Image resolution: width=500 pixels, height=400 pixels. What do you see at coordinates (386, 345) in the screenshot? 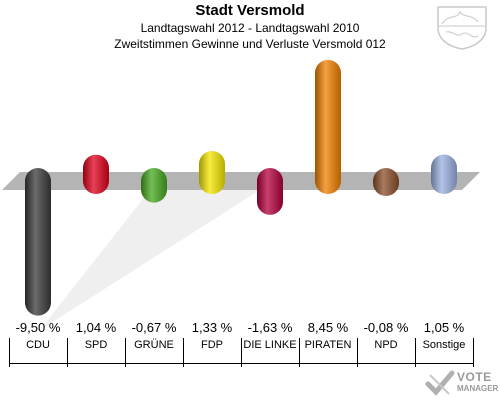
I see `category-label: NPD` at bounding box center [386, 345].